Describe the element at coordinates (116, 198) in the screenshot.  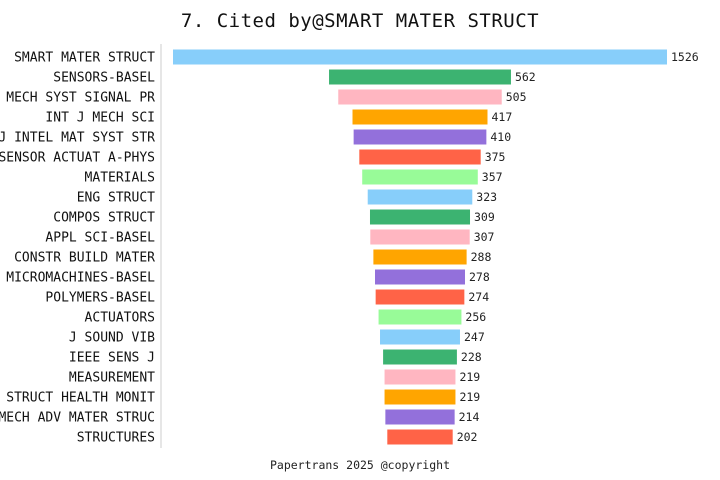
I see `category-label: ENG STRUCT` at that location.